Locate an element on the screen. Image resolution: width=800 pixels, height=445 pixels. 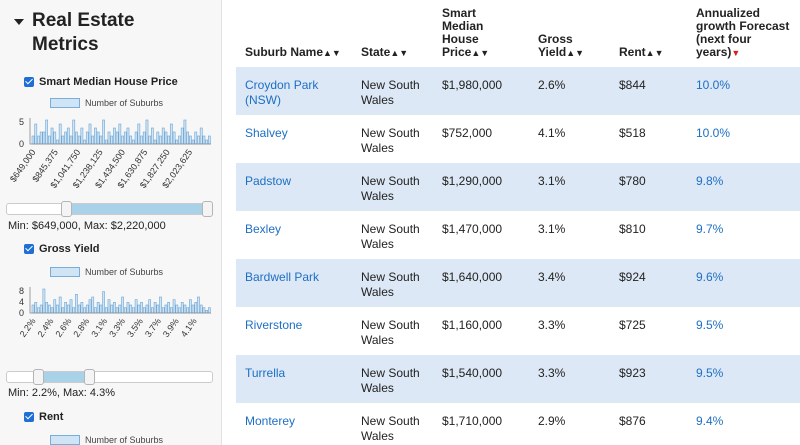
legend-swatch is located at coordinates (65, 272).